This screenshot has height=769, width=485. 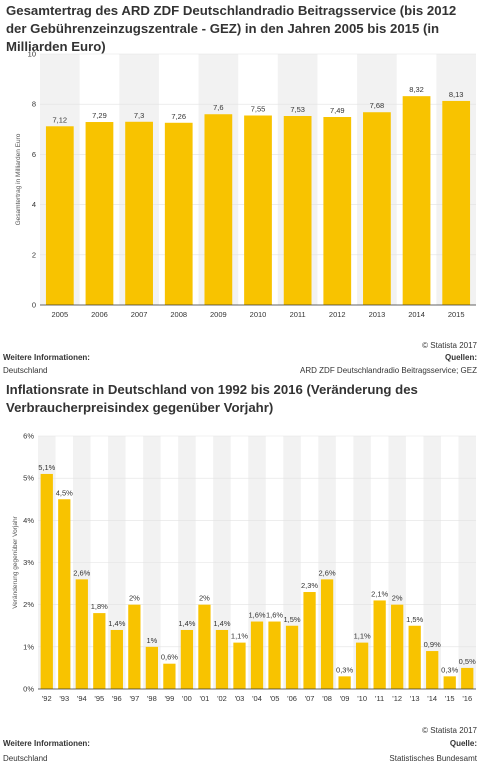 What do you see at coordinates (64, 492) in the screenshot?
I see `chart2-data-label: 4,5%` at bounding box center [64, 492].